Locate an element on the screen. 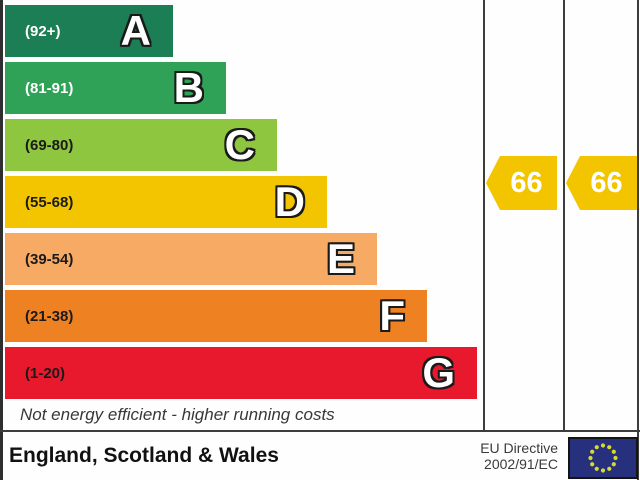  band-row-e: (39-54) E is located at coordinates (191, 259).